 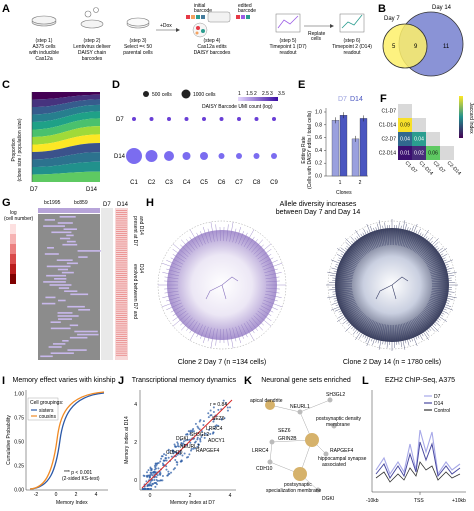 I want to click on f-cell-value: 0.02, so click(x=419, y=154).